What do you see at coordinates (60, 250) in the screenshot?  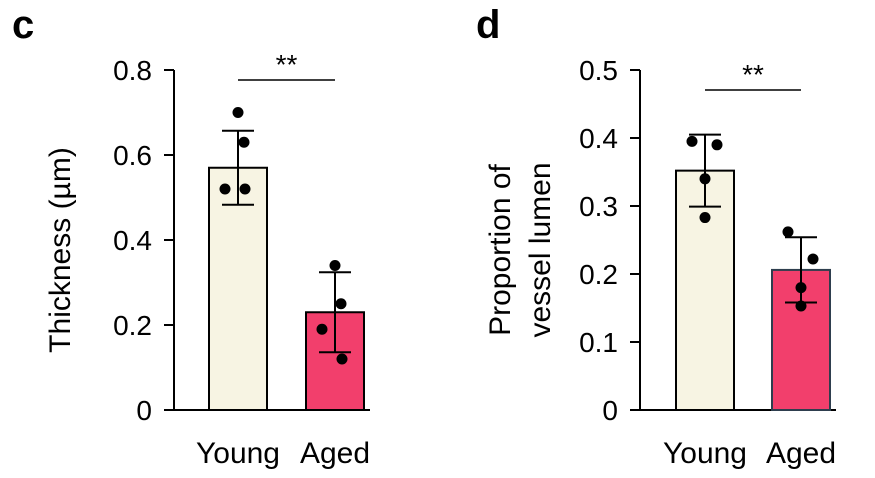 I see `y-axis-title: Thickness (µm)` at bounding box center [60, 250].